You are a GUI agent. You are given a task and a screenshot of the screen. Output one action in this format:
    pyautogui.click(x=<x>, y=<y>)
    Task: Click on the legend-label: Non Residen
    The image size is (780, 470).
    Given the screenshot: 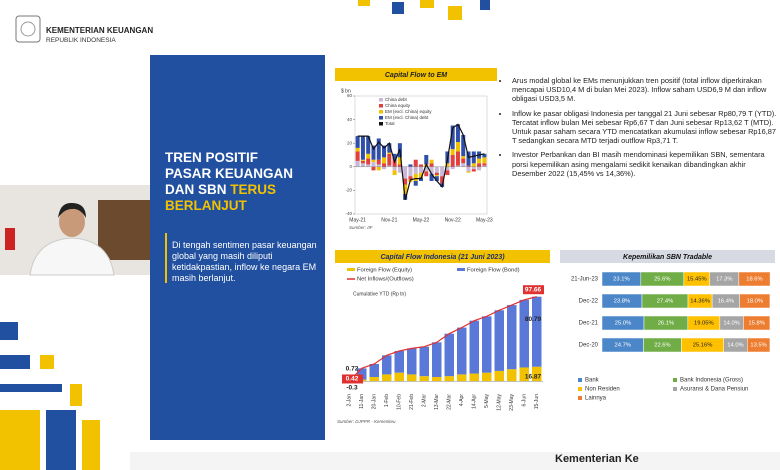 What is the action you would take?
    pyautogui.click(x=602, y=390)
    